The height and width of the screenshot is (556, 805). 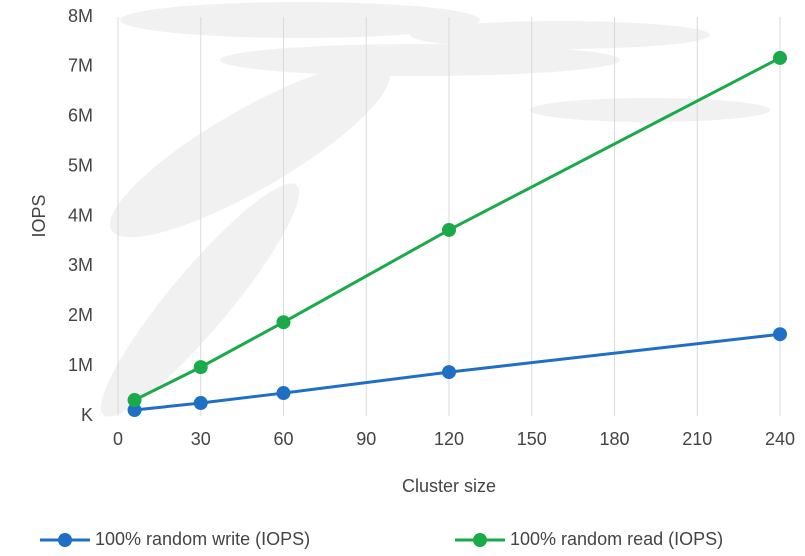 What do you see at coordinates (614, 439) in the screenshot?
I see `x-tick-label: 180` at bounding box center [614, 439].